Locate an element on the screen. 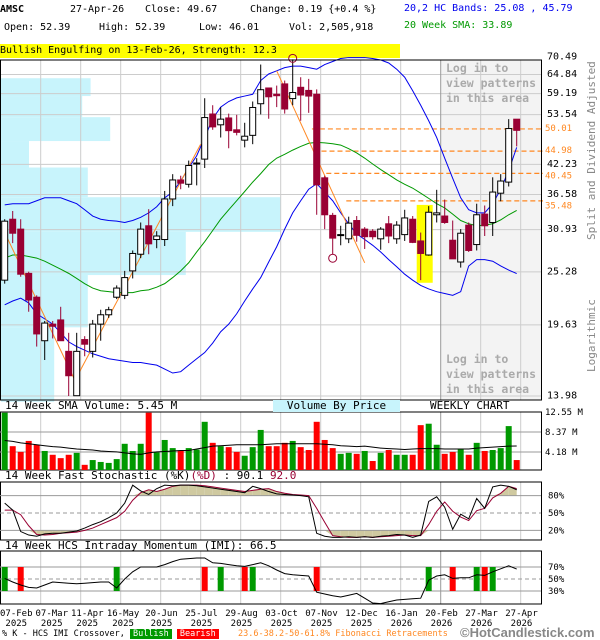  fibonacci-label: 35.48 is located at coordinates (558, 206).